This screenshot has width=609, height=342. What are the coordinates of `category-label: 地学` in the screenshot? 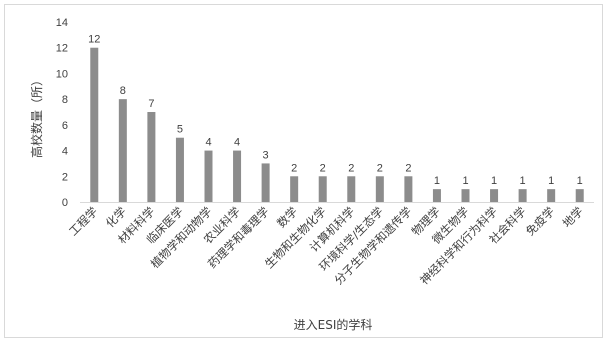 It's located at (573, 217).